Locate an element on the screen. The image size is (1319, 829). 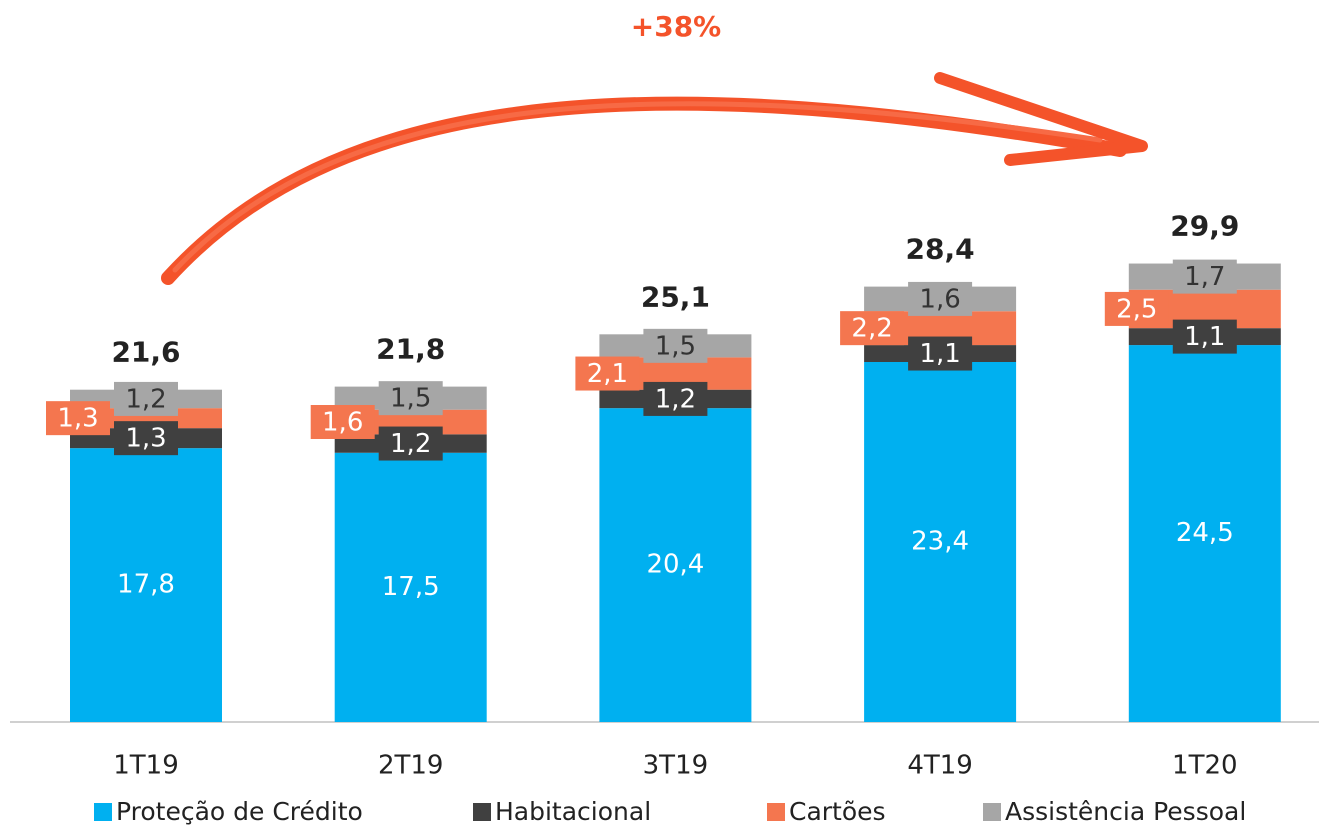
value-label: 24,5 is located at coordinates (1205, 533).